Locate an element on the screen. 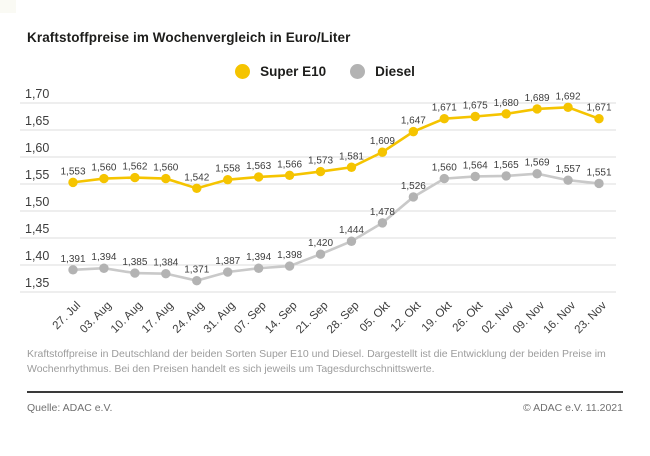 The width and height of the screenshot is (650, 456). data-point-label-super-e10: 1,573 is located at coordinates (320, 161).